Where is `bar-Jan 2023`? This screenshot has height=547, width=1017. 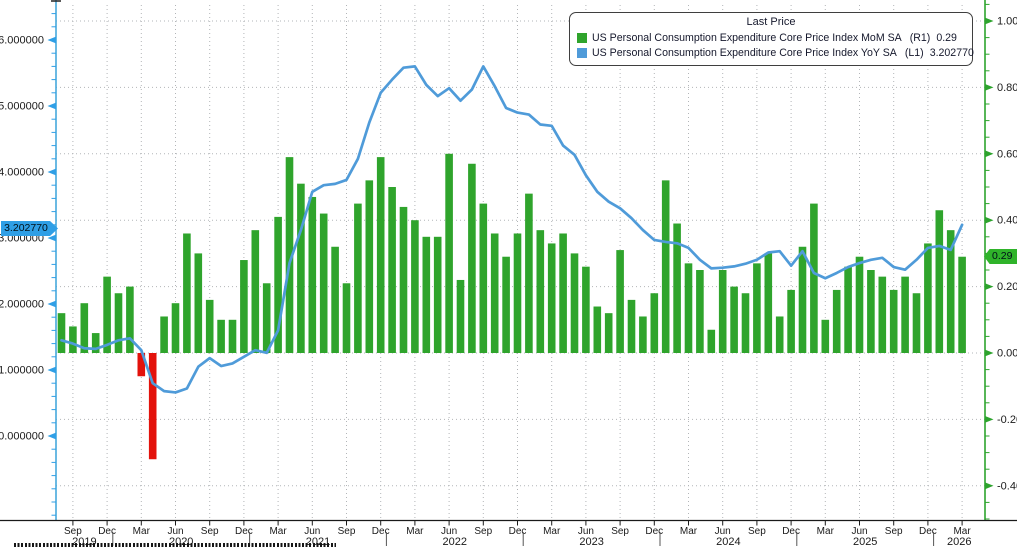
bar-Jan 2023 is located at coordinates (529, 273).